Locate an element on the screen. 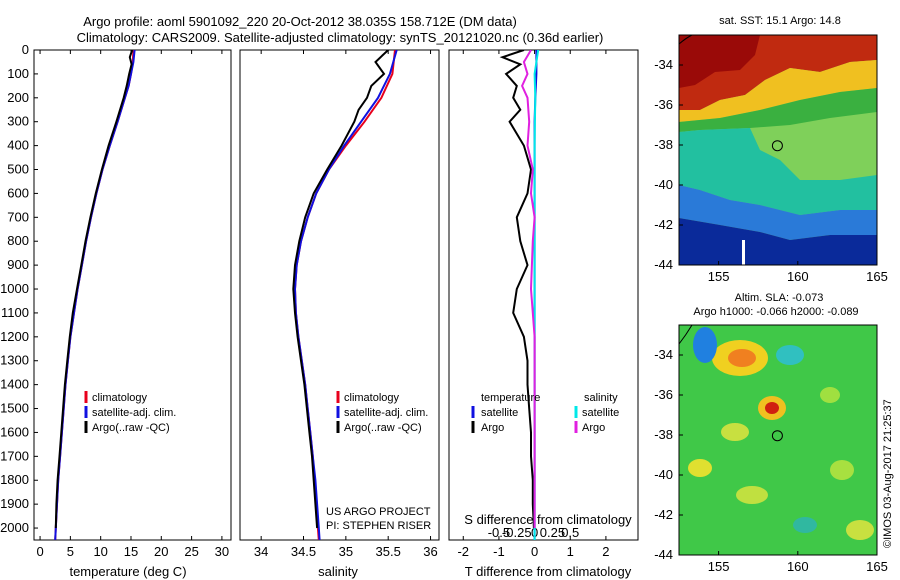 Image resolution: width=900 pixels, height=580 pixels. x-tick-label: 36 is located at coordinates (430, 551).